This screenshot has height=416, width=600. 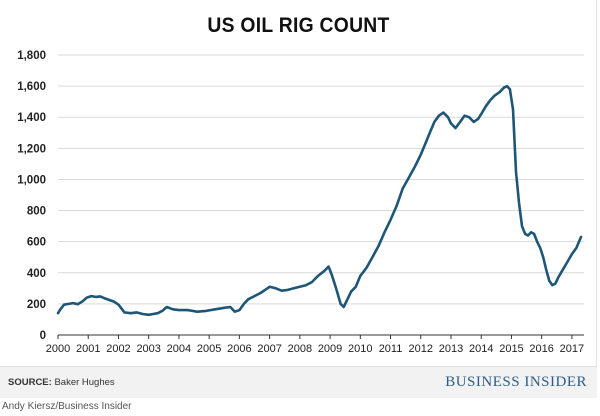 I want to click on source-value: Baker Hughes, so click(x=84, y=382).